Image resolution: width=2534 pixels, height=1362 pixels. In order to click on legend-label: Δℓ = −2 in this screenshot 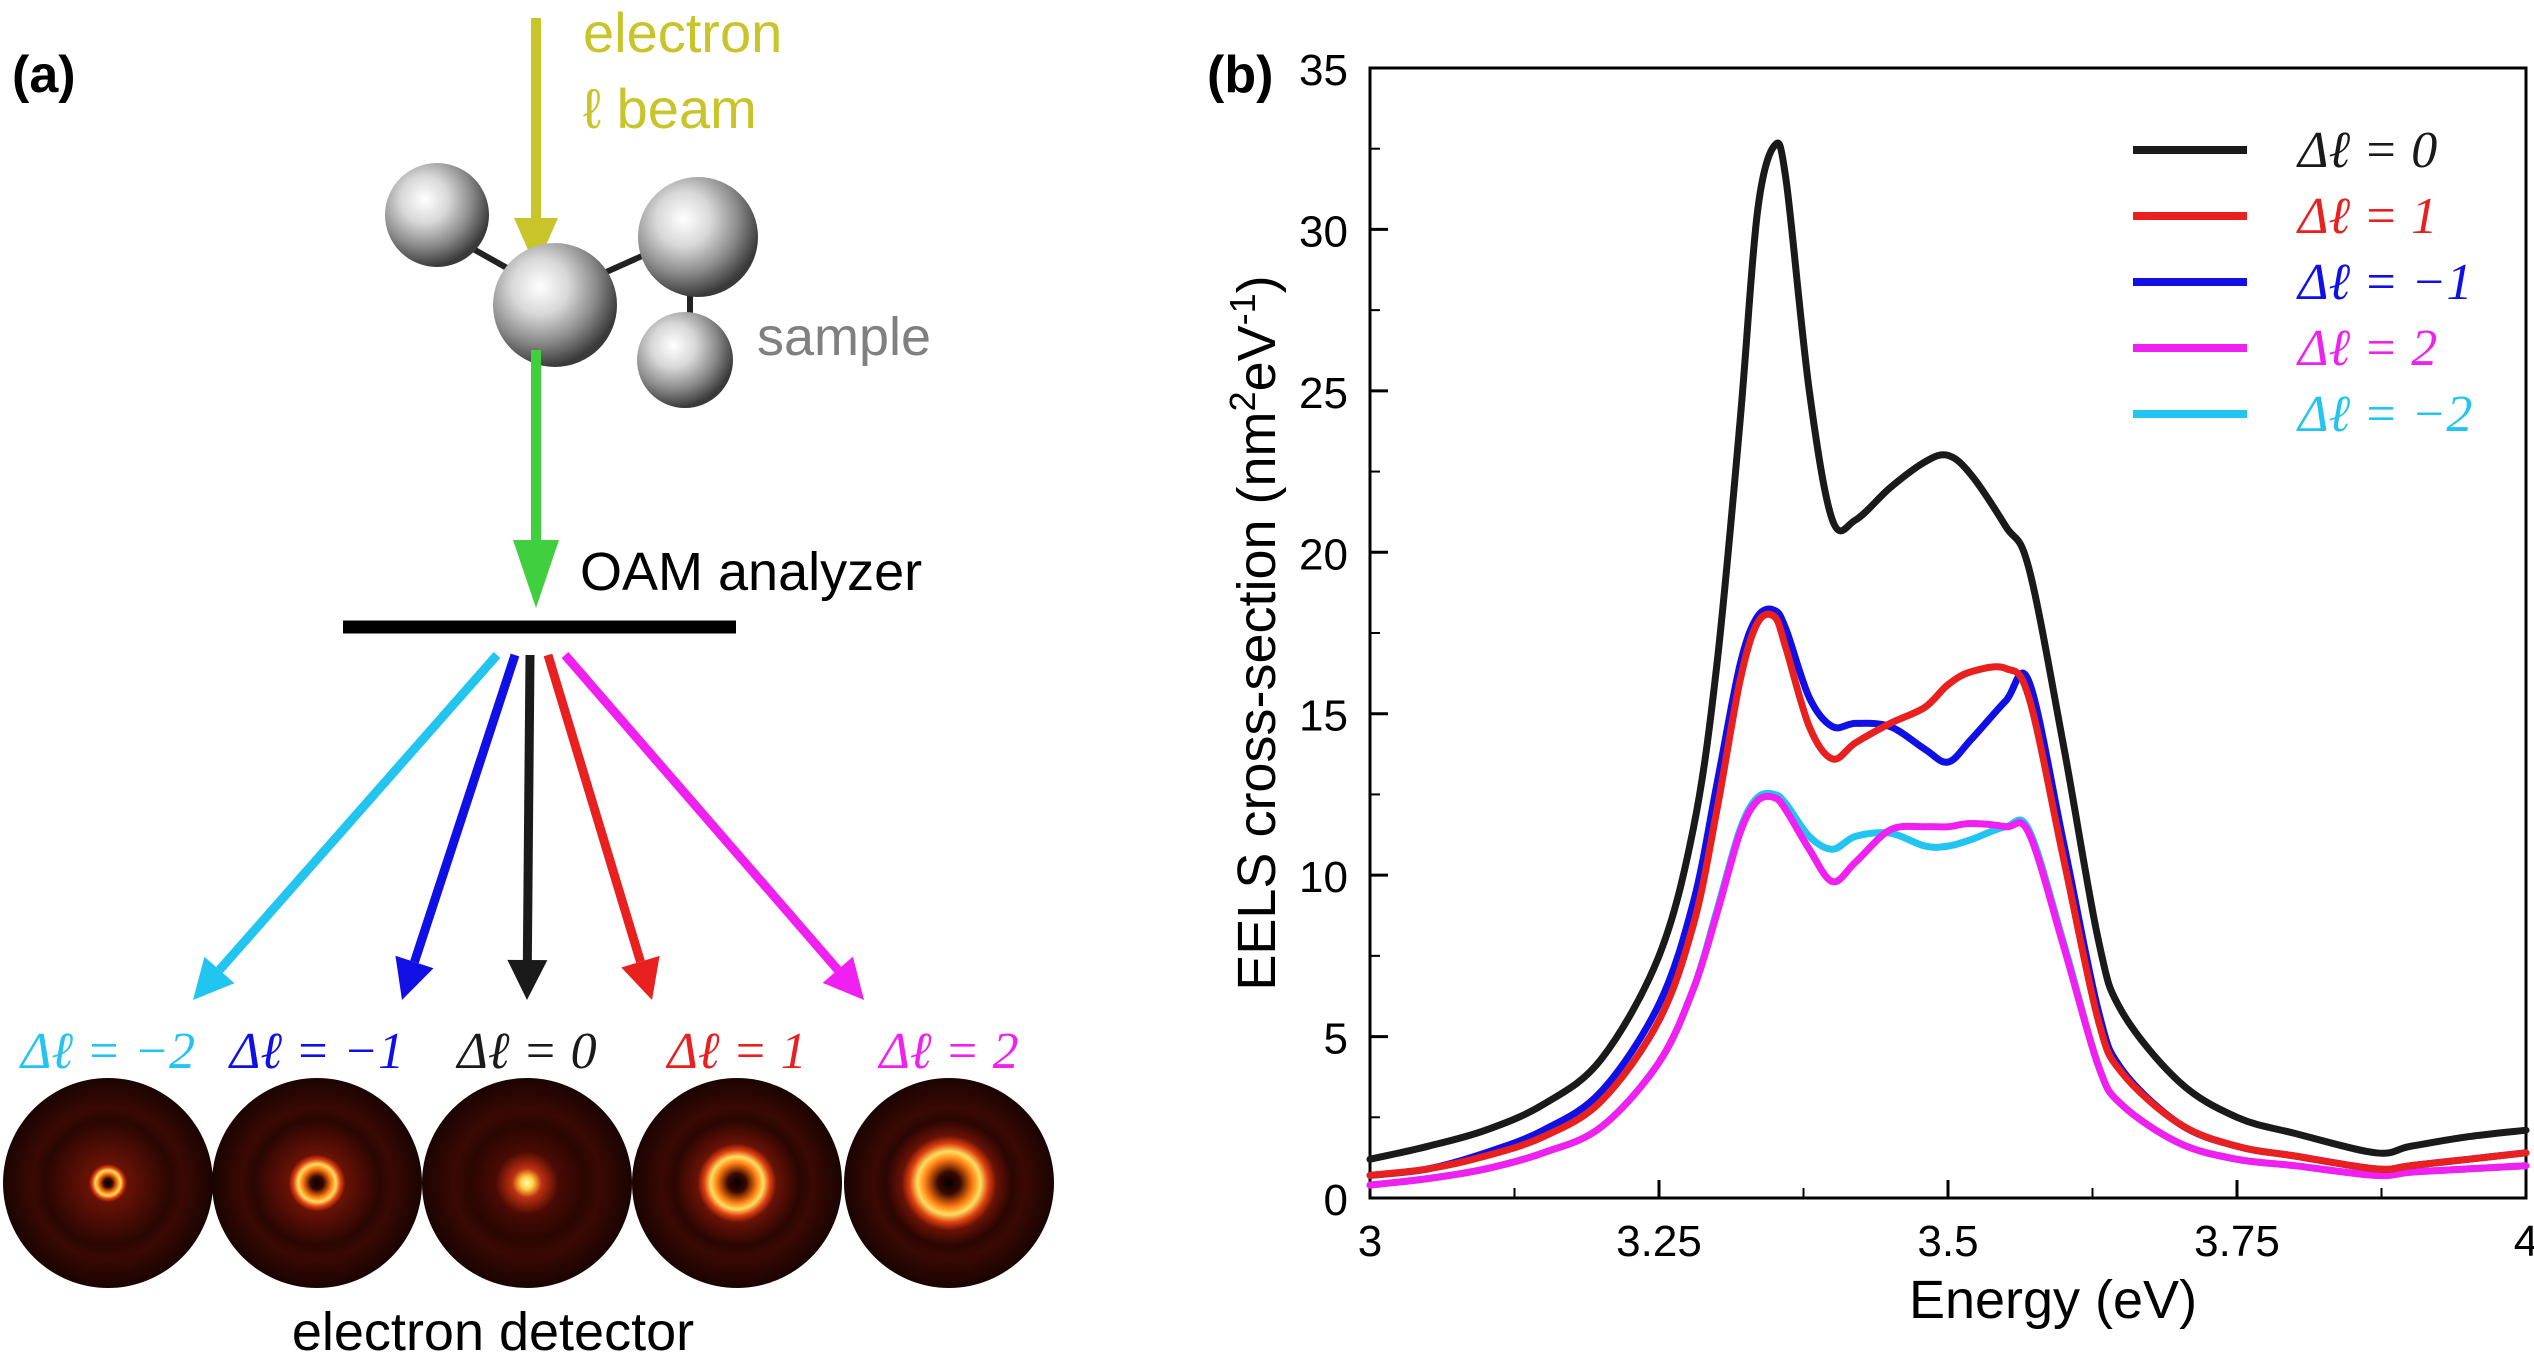, I will do `click(2384, 414)`.